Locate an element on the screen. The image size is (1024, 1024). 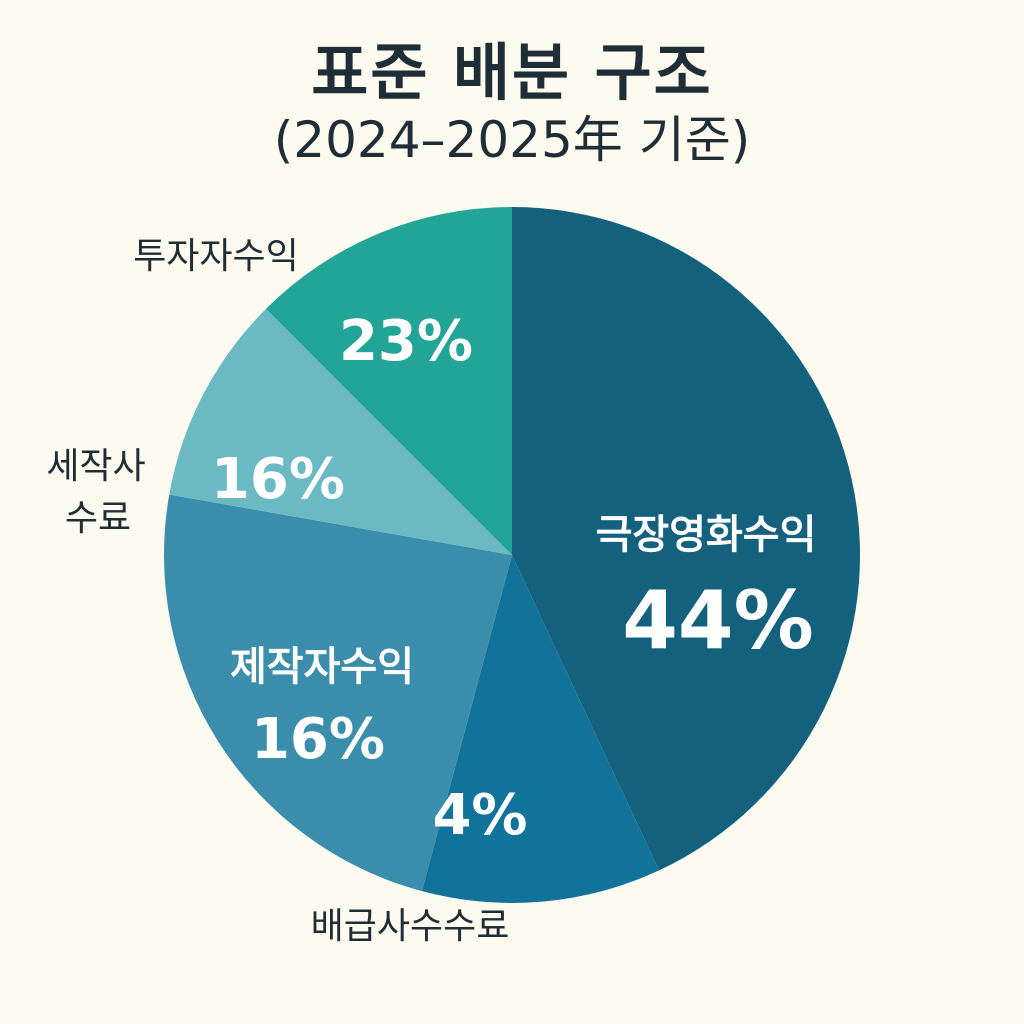
slice-label-3: 제작자수익 is located at coordinates (322, 667).